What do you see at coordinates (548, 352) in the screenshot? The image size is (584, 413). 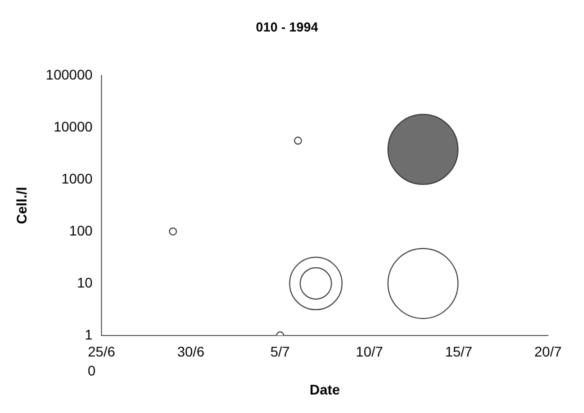 I see `x-tick-label: 20/7` at bounding box center [548, 352].